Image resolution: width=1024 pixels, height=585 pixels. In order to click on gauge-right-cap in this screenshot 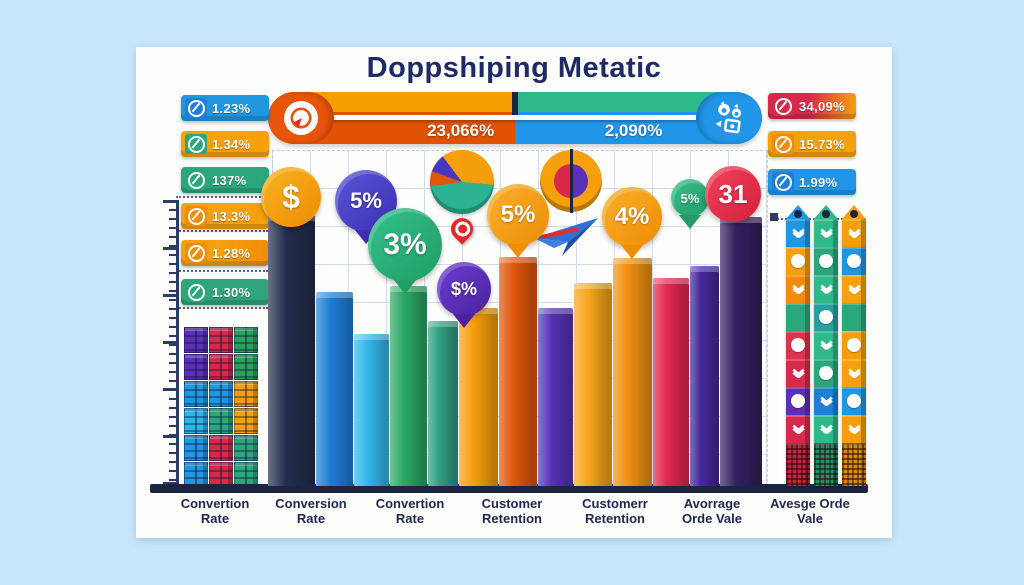, I will do `click(729, 118)`.